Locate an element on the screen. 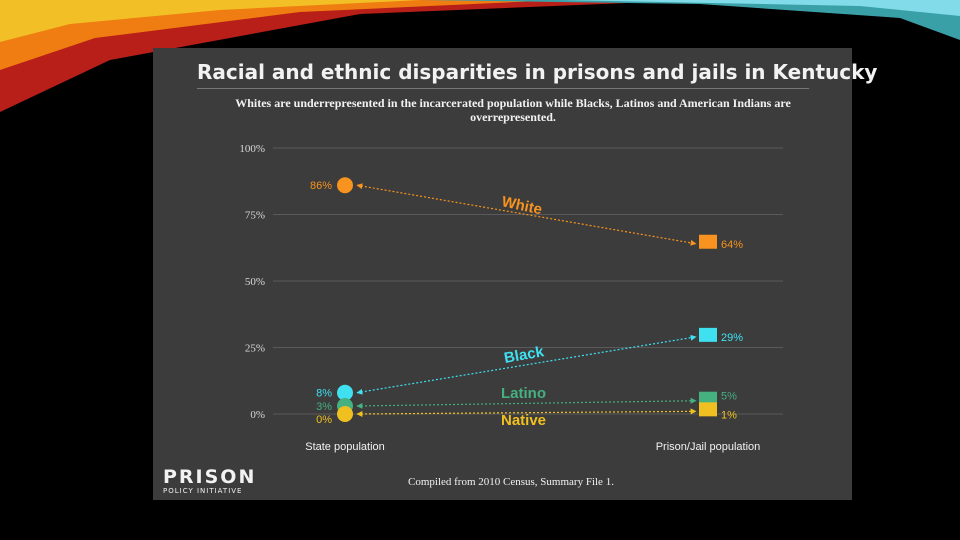  title-divider is located at coordinates (503, 88).